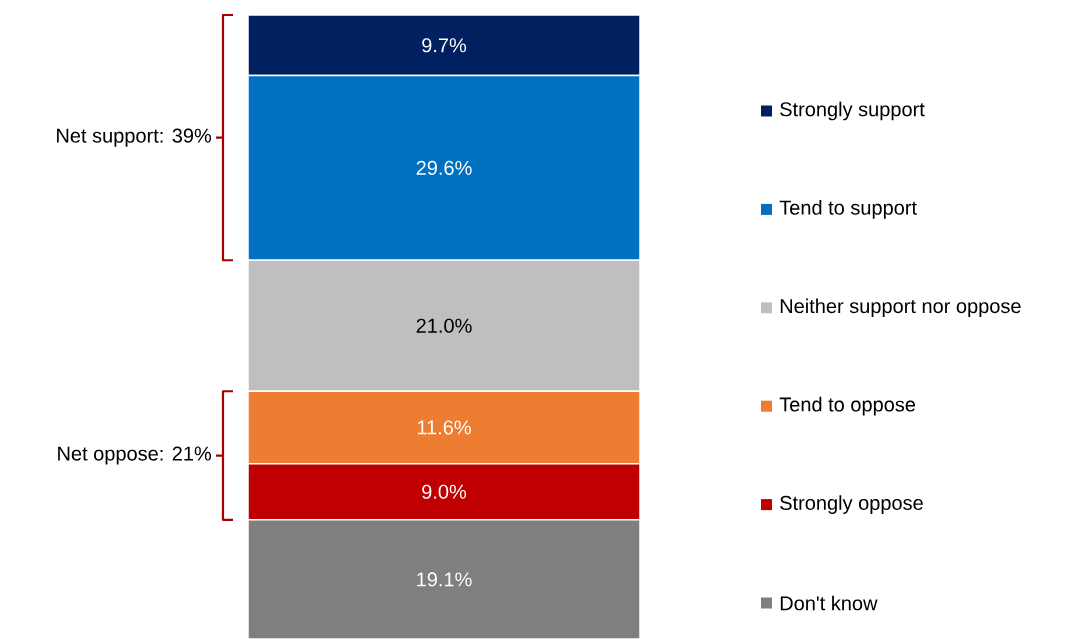 The height and width of the screenshot is (639, 1071). I want to click on data-label: 11.6%, so click(444, 427).